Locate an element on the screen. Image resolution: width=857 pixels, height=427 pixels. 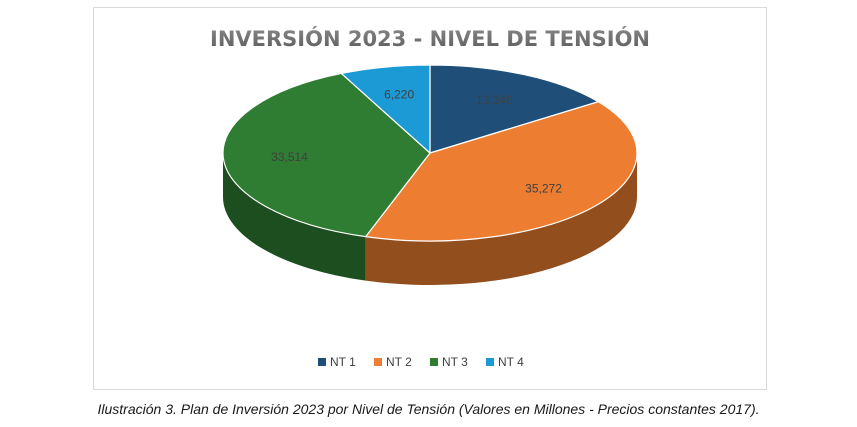
data-label-nt-2: 35,272 is located at coordinates (543, 188).